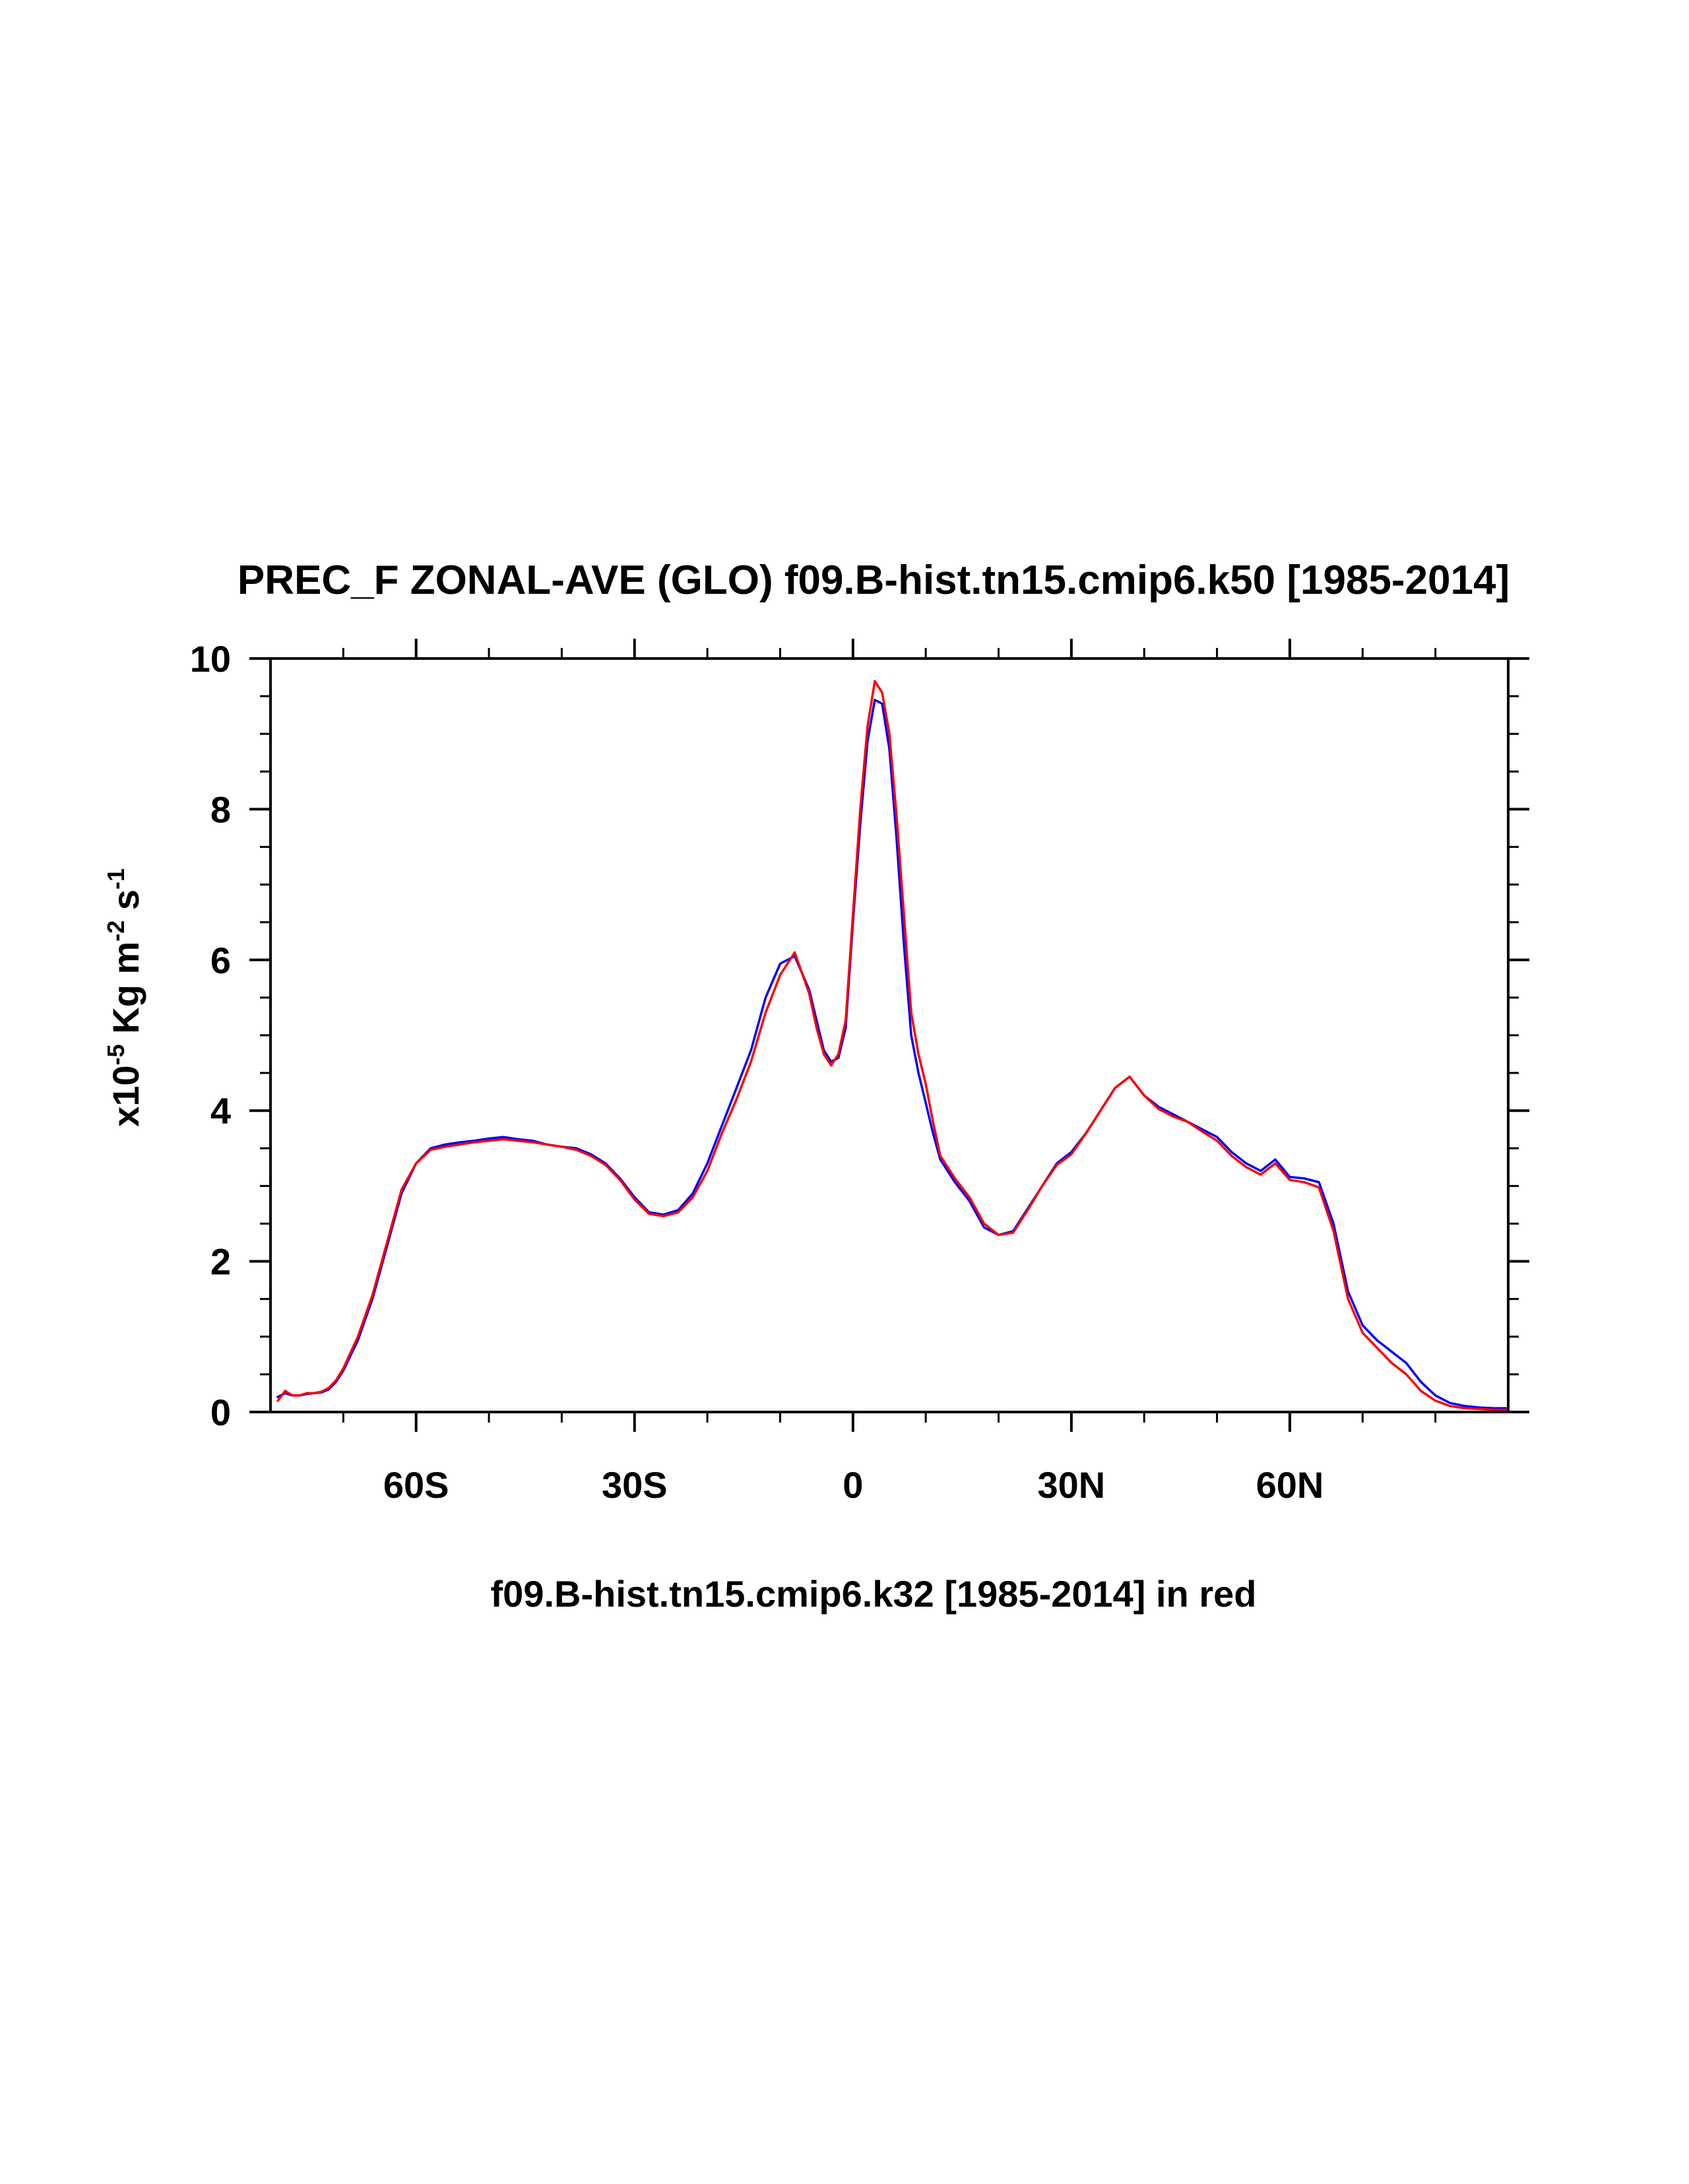 Image resolution: width=1689 pixels, height=2184 pixels. What do you see at coordinates (115, 878) in the screenshot?
I see `y-label-exponent: -1` at bounding box center [115, 878].